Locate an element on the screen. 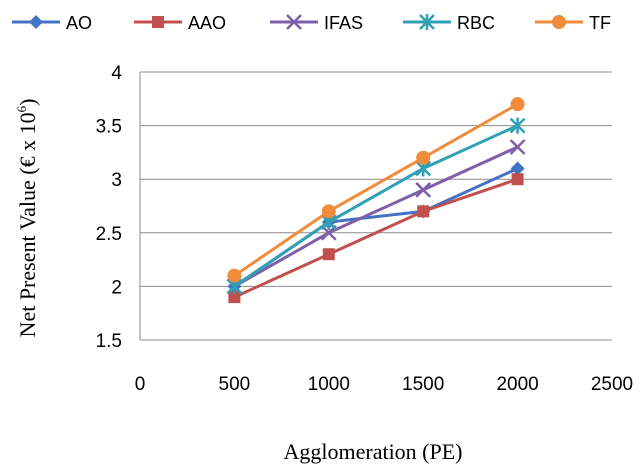 The width and height of the screenshot is (643, 474). legend-label: TF is located at coordinates (600, 23).